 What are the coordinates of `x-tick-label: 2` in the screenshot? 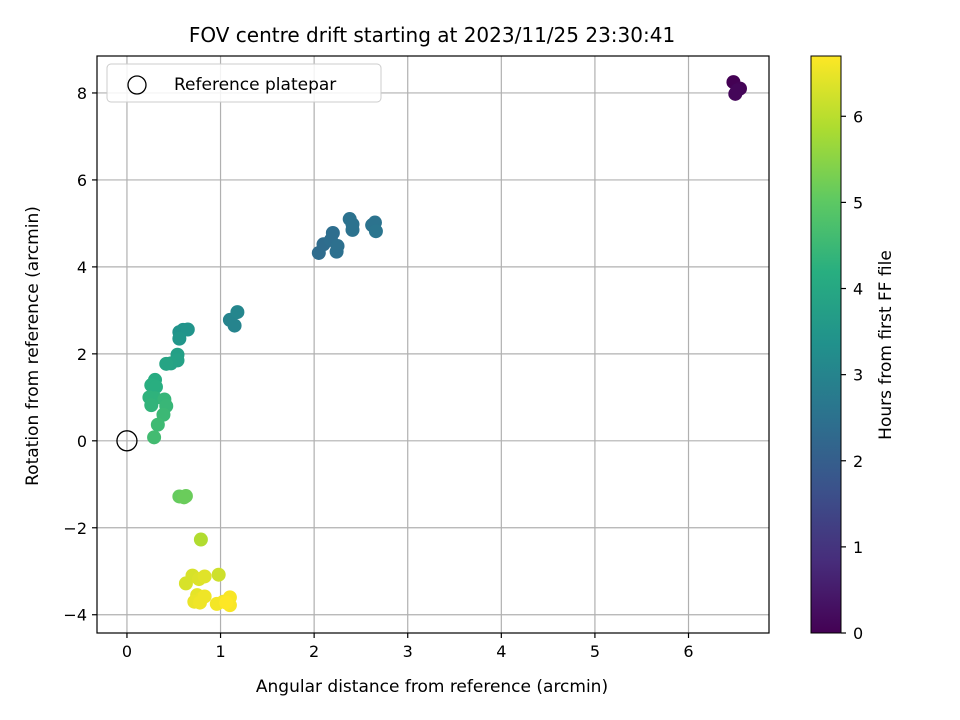 It's located at (314, 651).